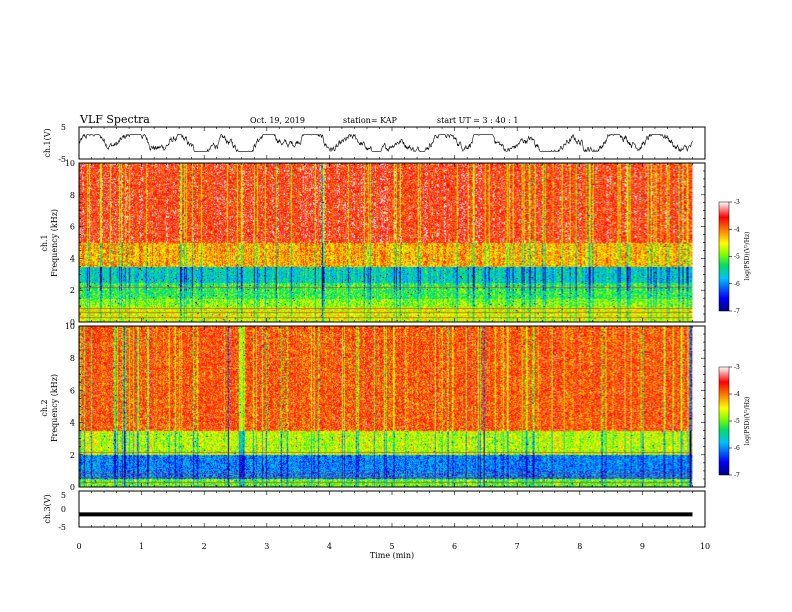 The image size is (792, 612). What do you see at coordinates (392, 509) in the screenshot?
I see `ch3-waveform-frame` at bounding box center [392, 509].